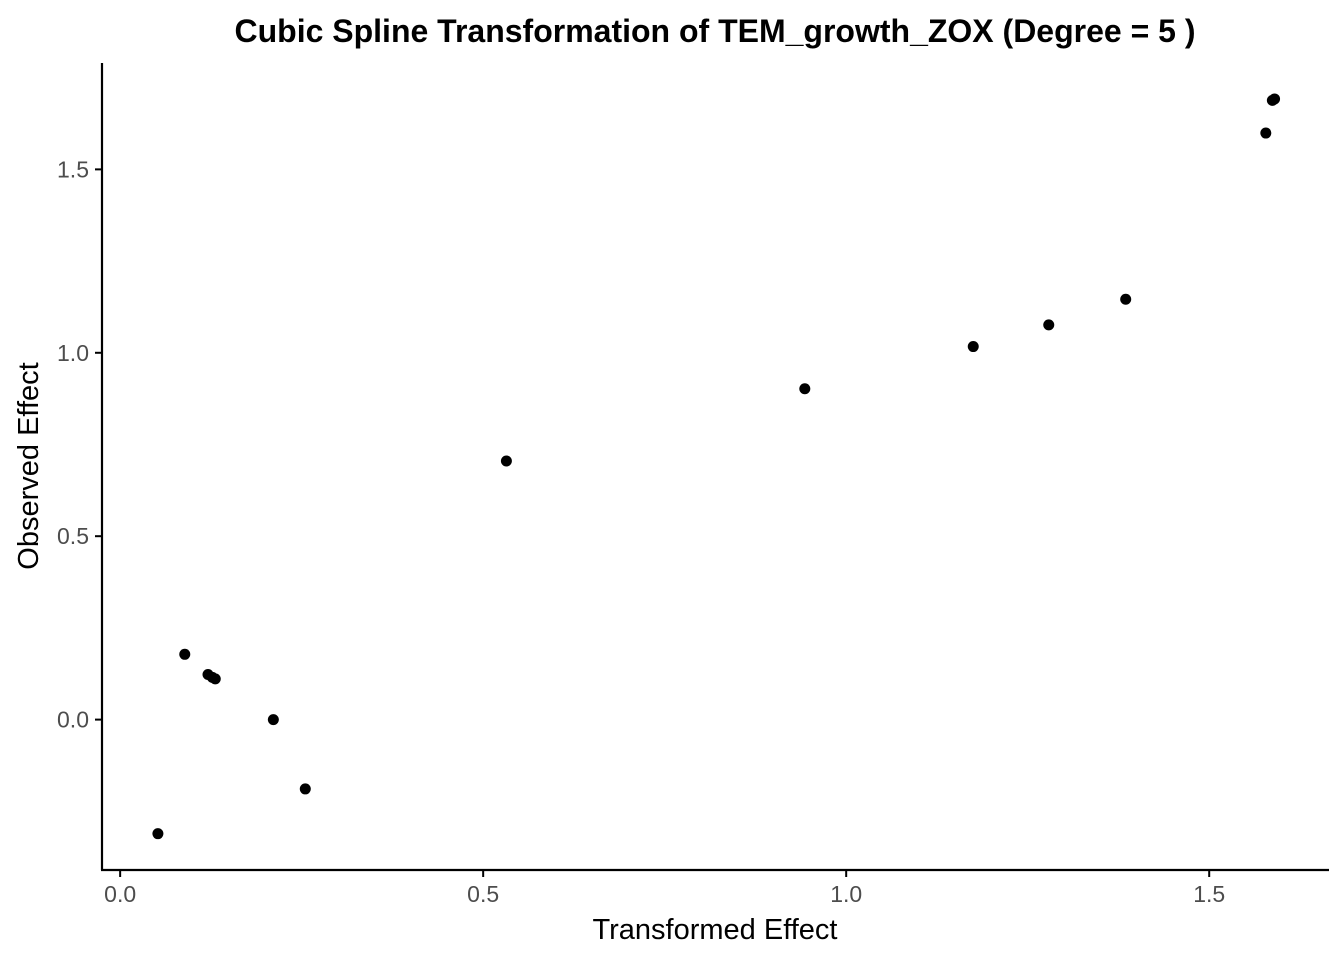 This screenshot has height=960, width=1344. I want to click on x-tick-label: 0.5, so click(483, 894).